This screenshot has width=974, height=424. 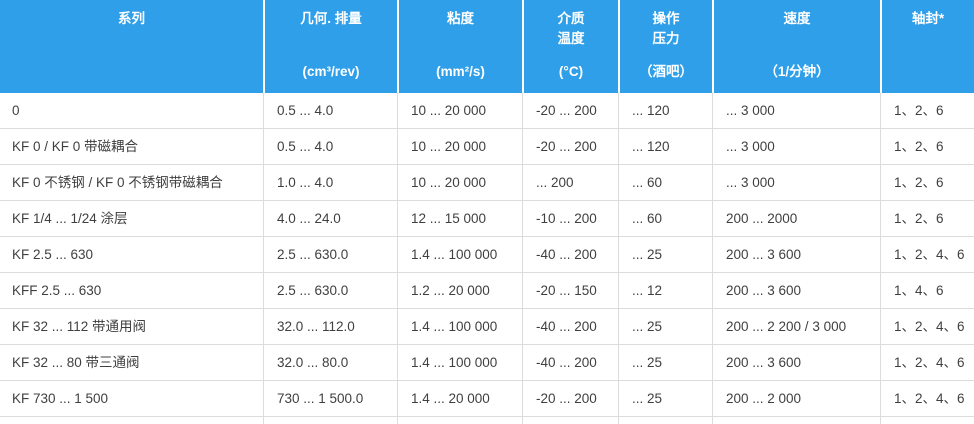 What do you see at coordinates (330, 326) in the screenshot?
I see `cell-displacement: 32.0 ... 112.0` at bounding box center [330, 326].